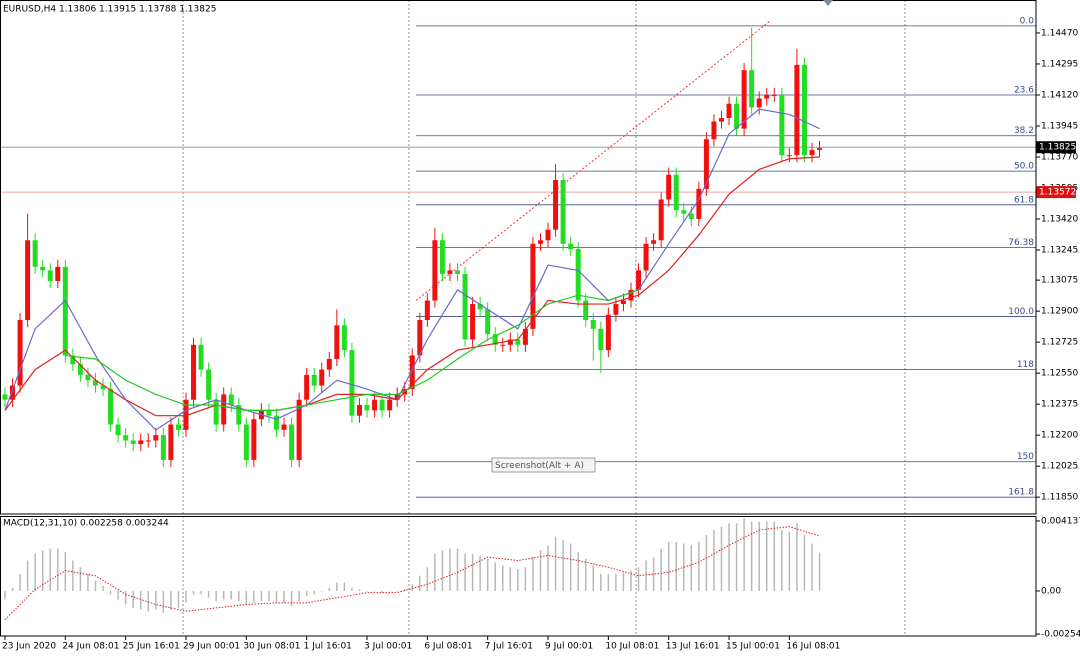 The image size is (1080, 658). Describe the element at coordinates (1059, 157) in the screenshot. I see `y-tick-label: 1.13770` at that location.